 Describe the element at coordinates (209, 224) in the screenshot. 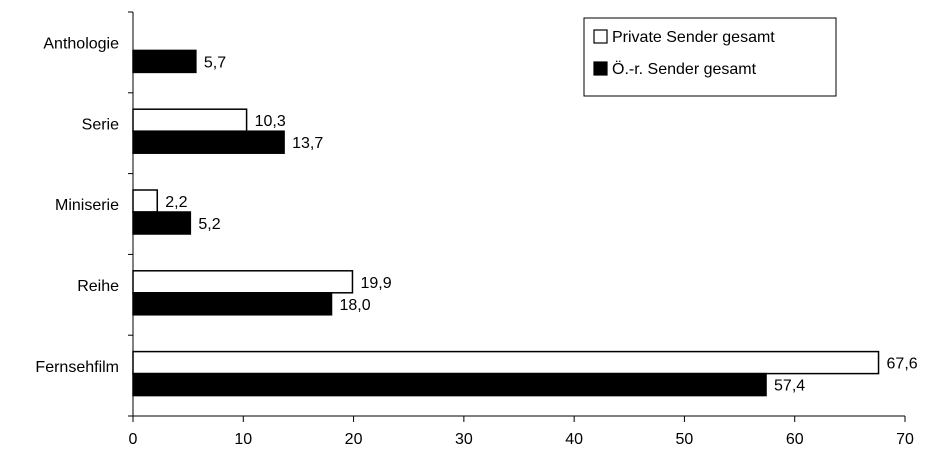

I see `data-label: 5,2` at that location.